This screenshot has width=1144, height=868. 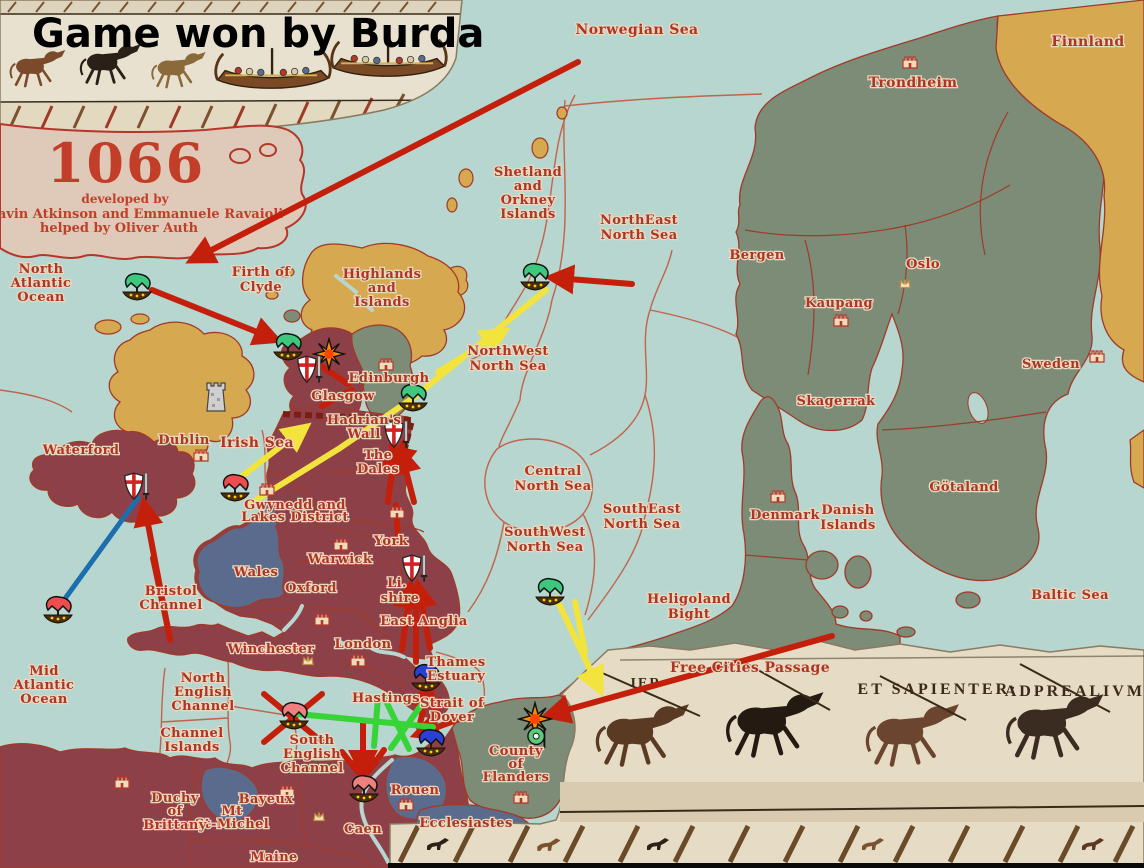 What do you see at coordinates (216, 397) in the screenshot?
I see `tower-icon` at bounding box center [216, 397].